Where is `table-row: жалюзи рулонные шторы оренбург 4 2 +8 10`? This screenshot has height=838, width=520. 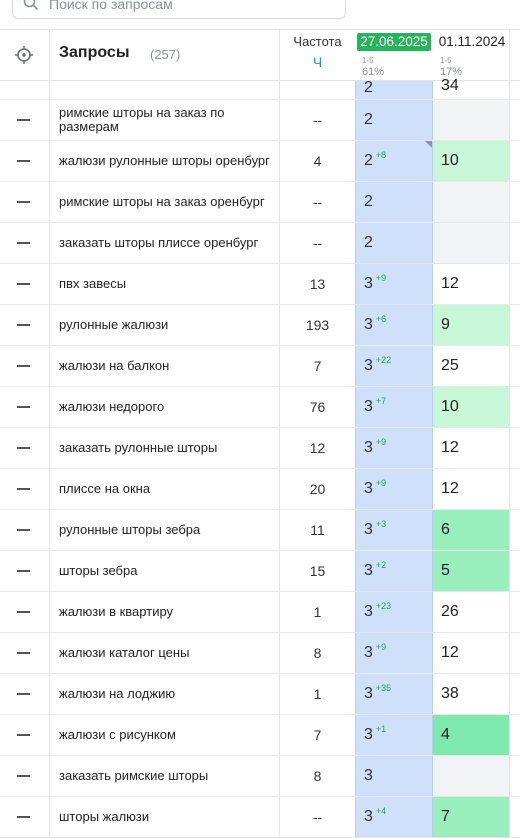 table-row: жалюзи рулонные шторы оренбург 4 2 +8 10 is located at coordinates (260, 161).